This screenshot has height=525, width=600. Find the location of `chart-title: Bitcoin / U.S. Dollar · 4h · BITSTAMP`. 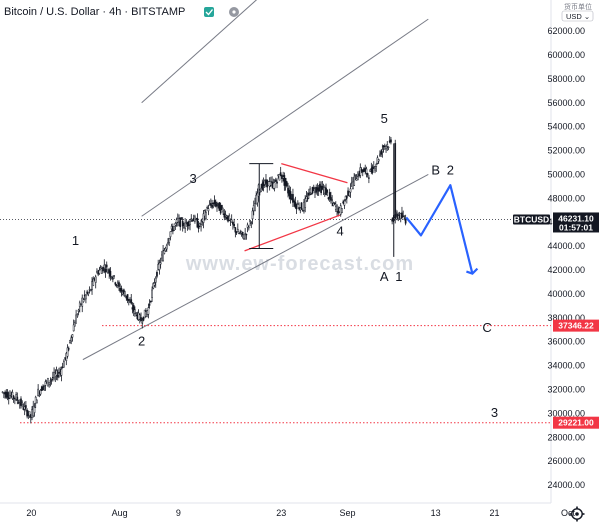

chart-title: Bitcoin / U.S. Dollar · 4h · BITSTAMP is located at coordinates (94, 12).